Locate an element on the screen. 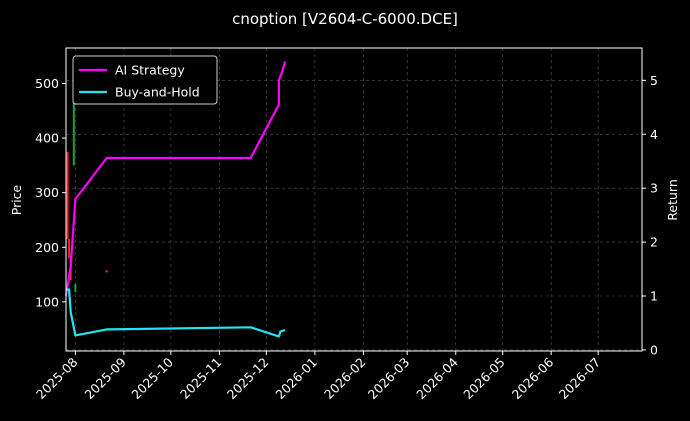 This screenshot has width=690, height=421. y-right-tick-label-3: 3 is located at coordinates (654, 188).